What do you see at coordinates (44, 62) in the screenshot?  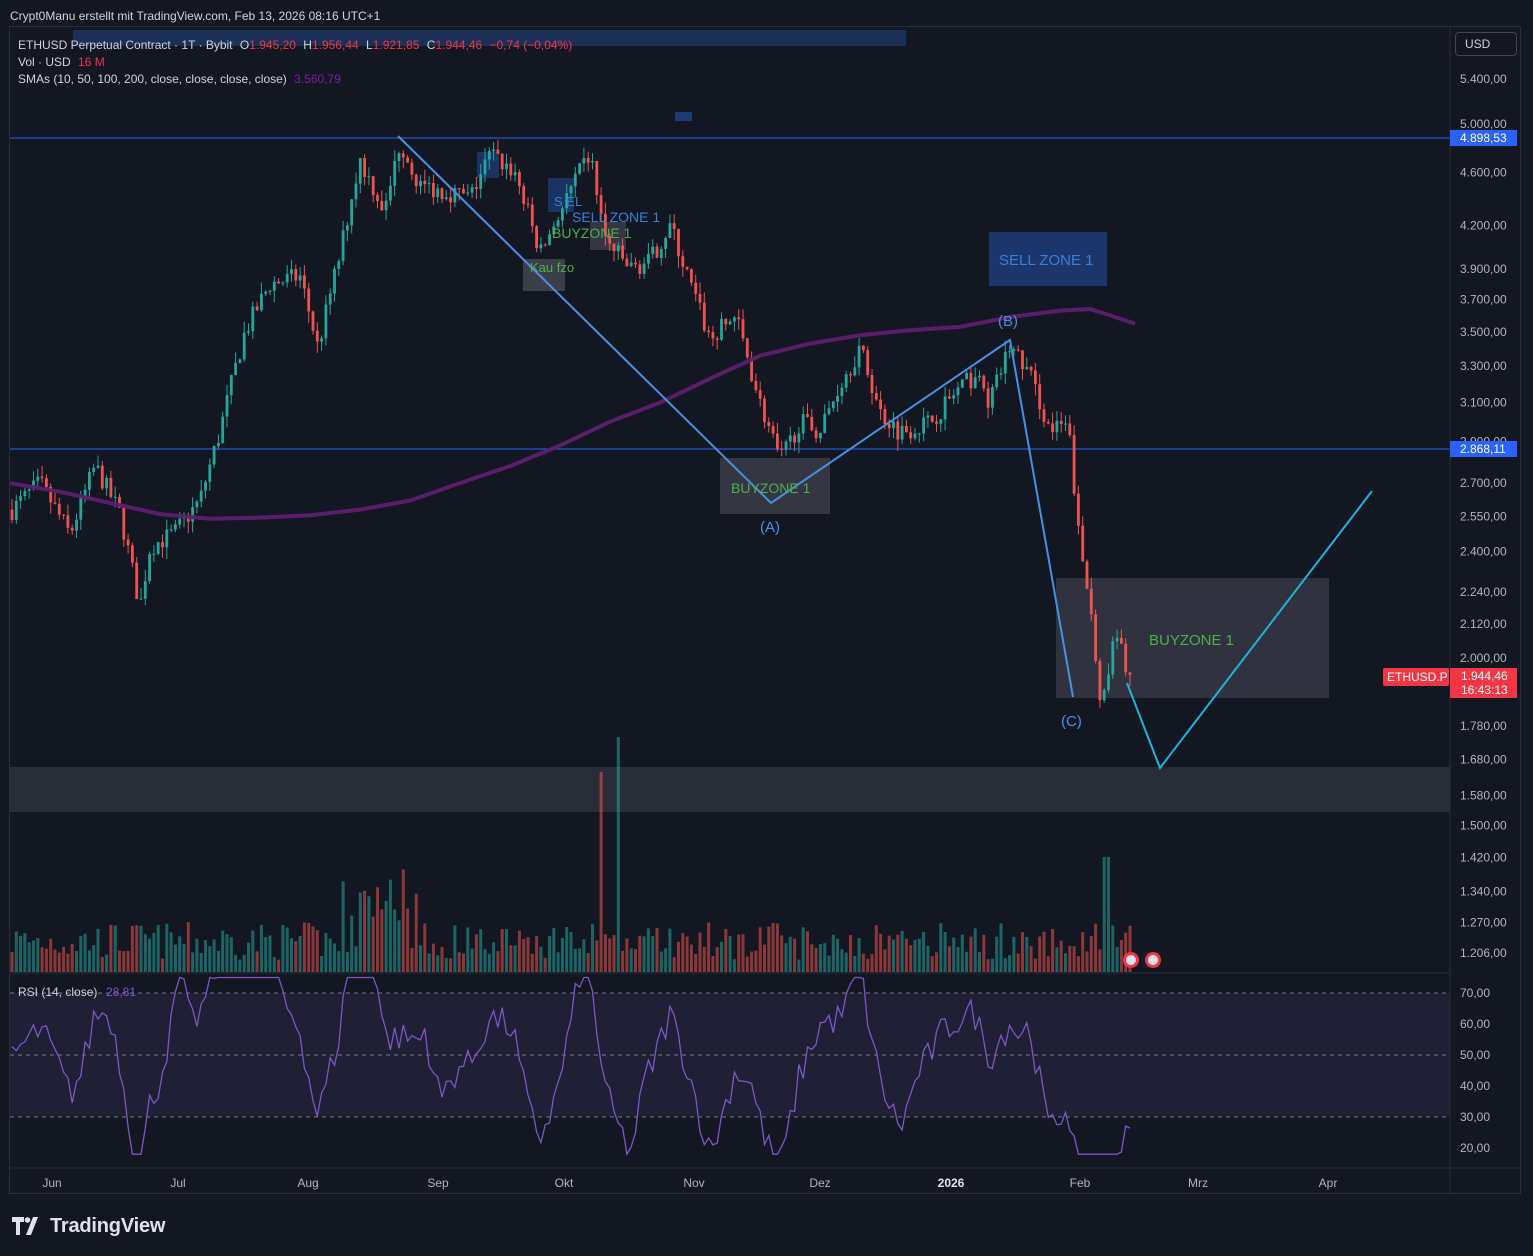 I see `legend-vol-label: Vol · USD` at bounding box center [44, 62].